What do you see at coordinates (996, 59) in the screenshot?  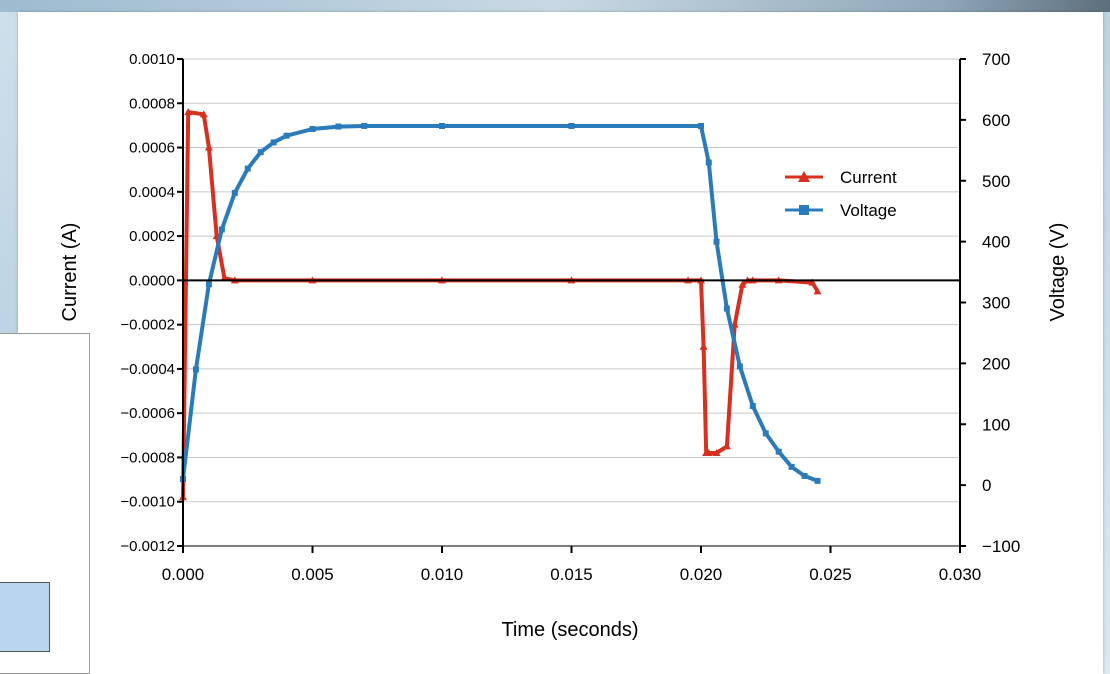 I see `right-tick-label: 700` at bounding box center [996, 59].